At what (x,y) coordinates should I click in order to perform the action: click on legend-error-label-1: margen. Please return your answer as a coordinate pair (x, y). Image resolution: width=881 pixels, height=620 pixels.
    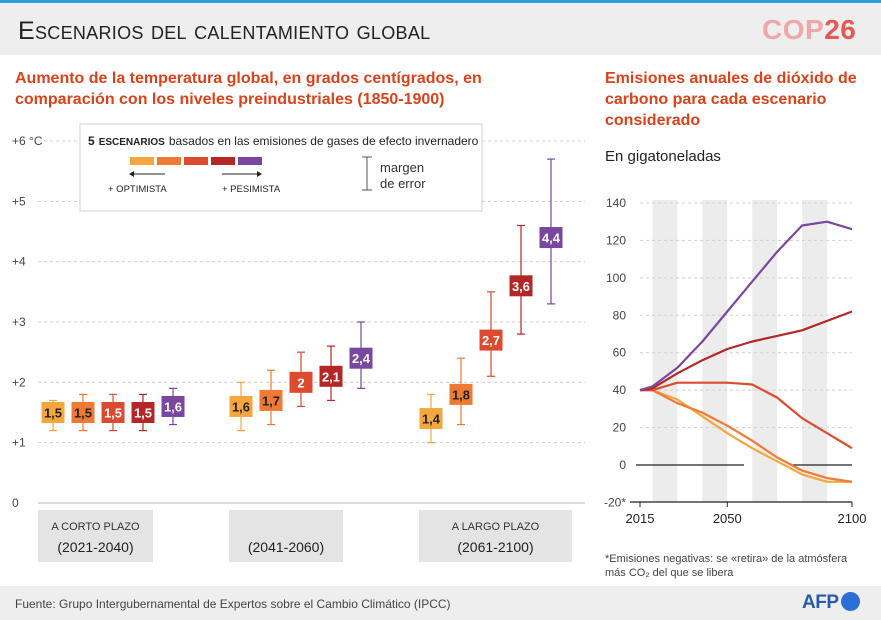
    Looking at the image, I should click on (402, 167).